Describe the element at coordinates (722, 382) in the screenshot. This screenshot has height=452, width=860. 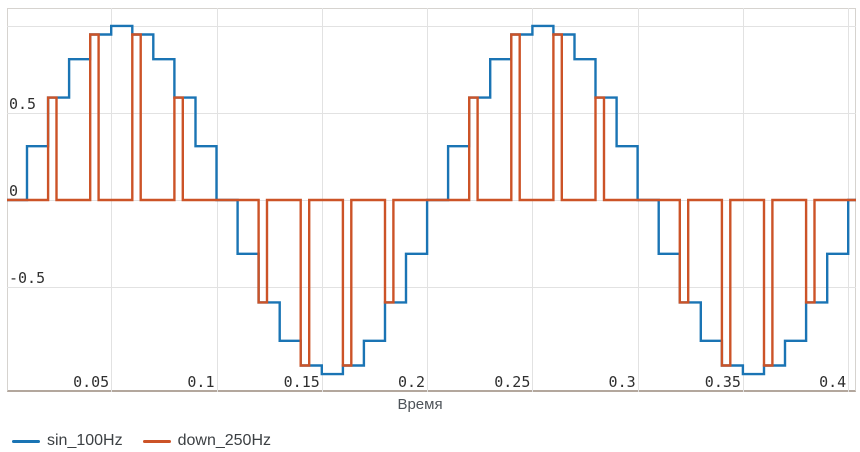
I see `x-tick-label-0.35: 0.35` at that location.